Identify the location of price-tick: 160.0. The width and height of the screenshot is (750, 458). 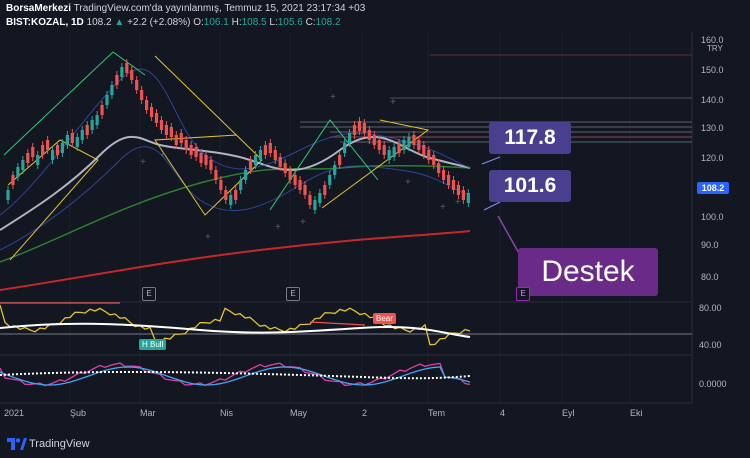
(712, 40).